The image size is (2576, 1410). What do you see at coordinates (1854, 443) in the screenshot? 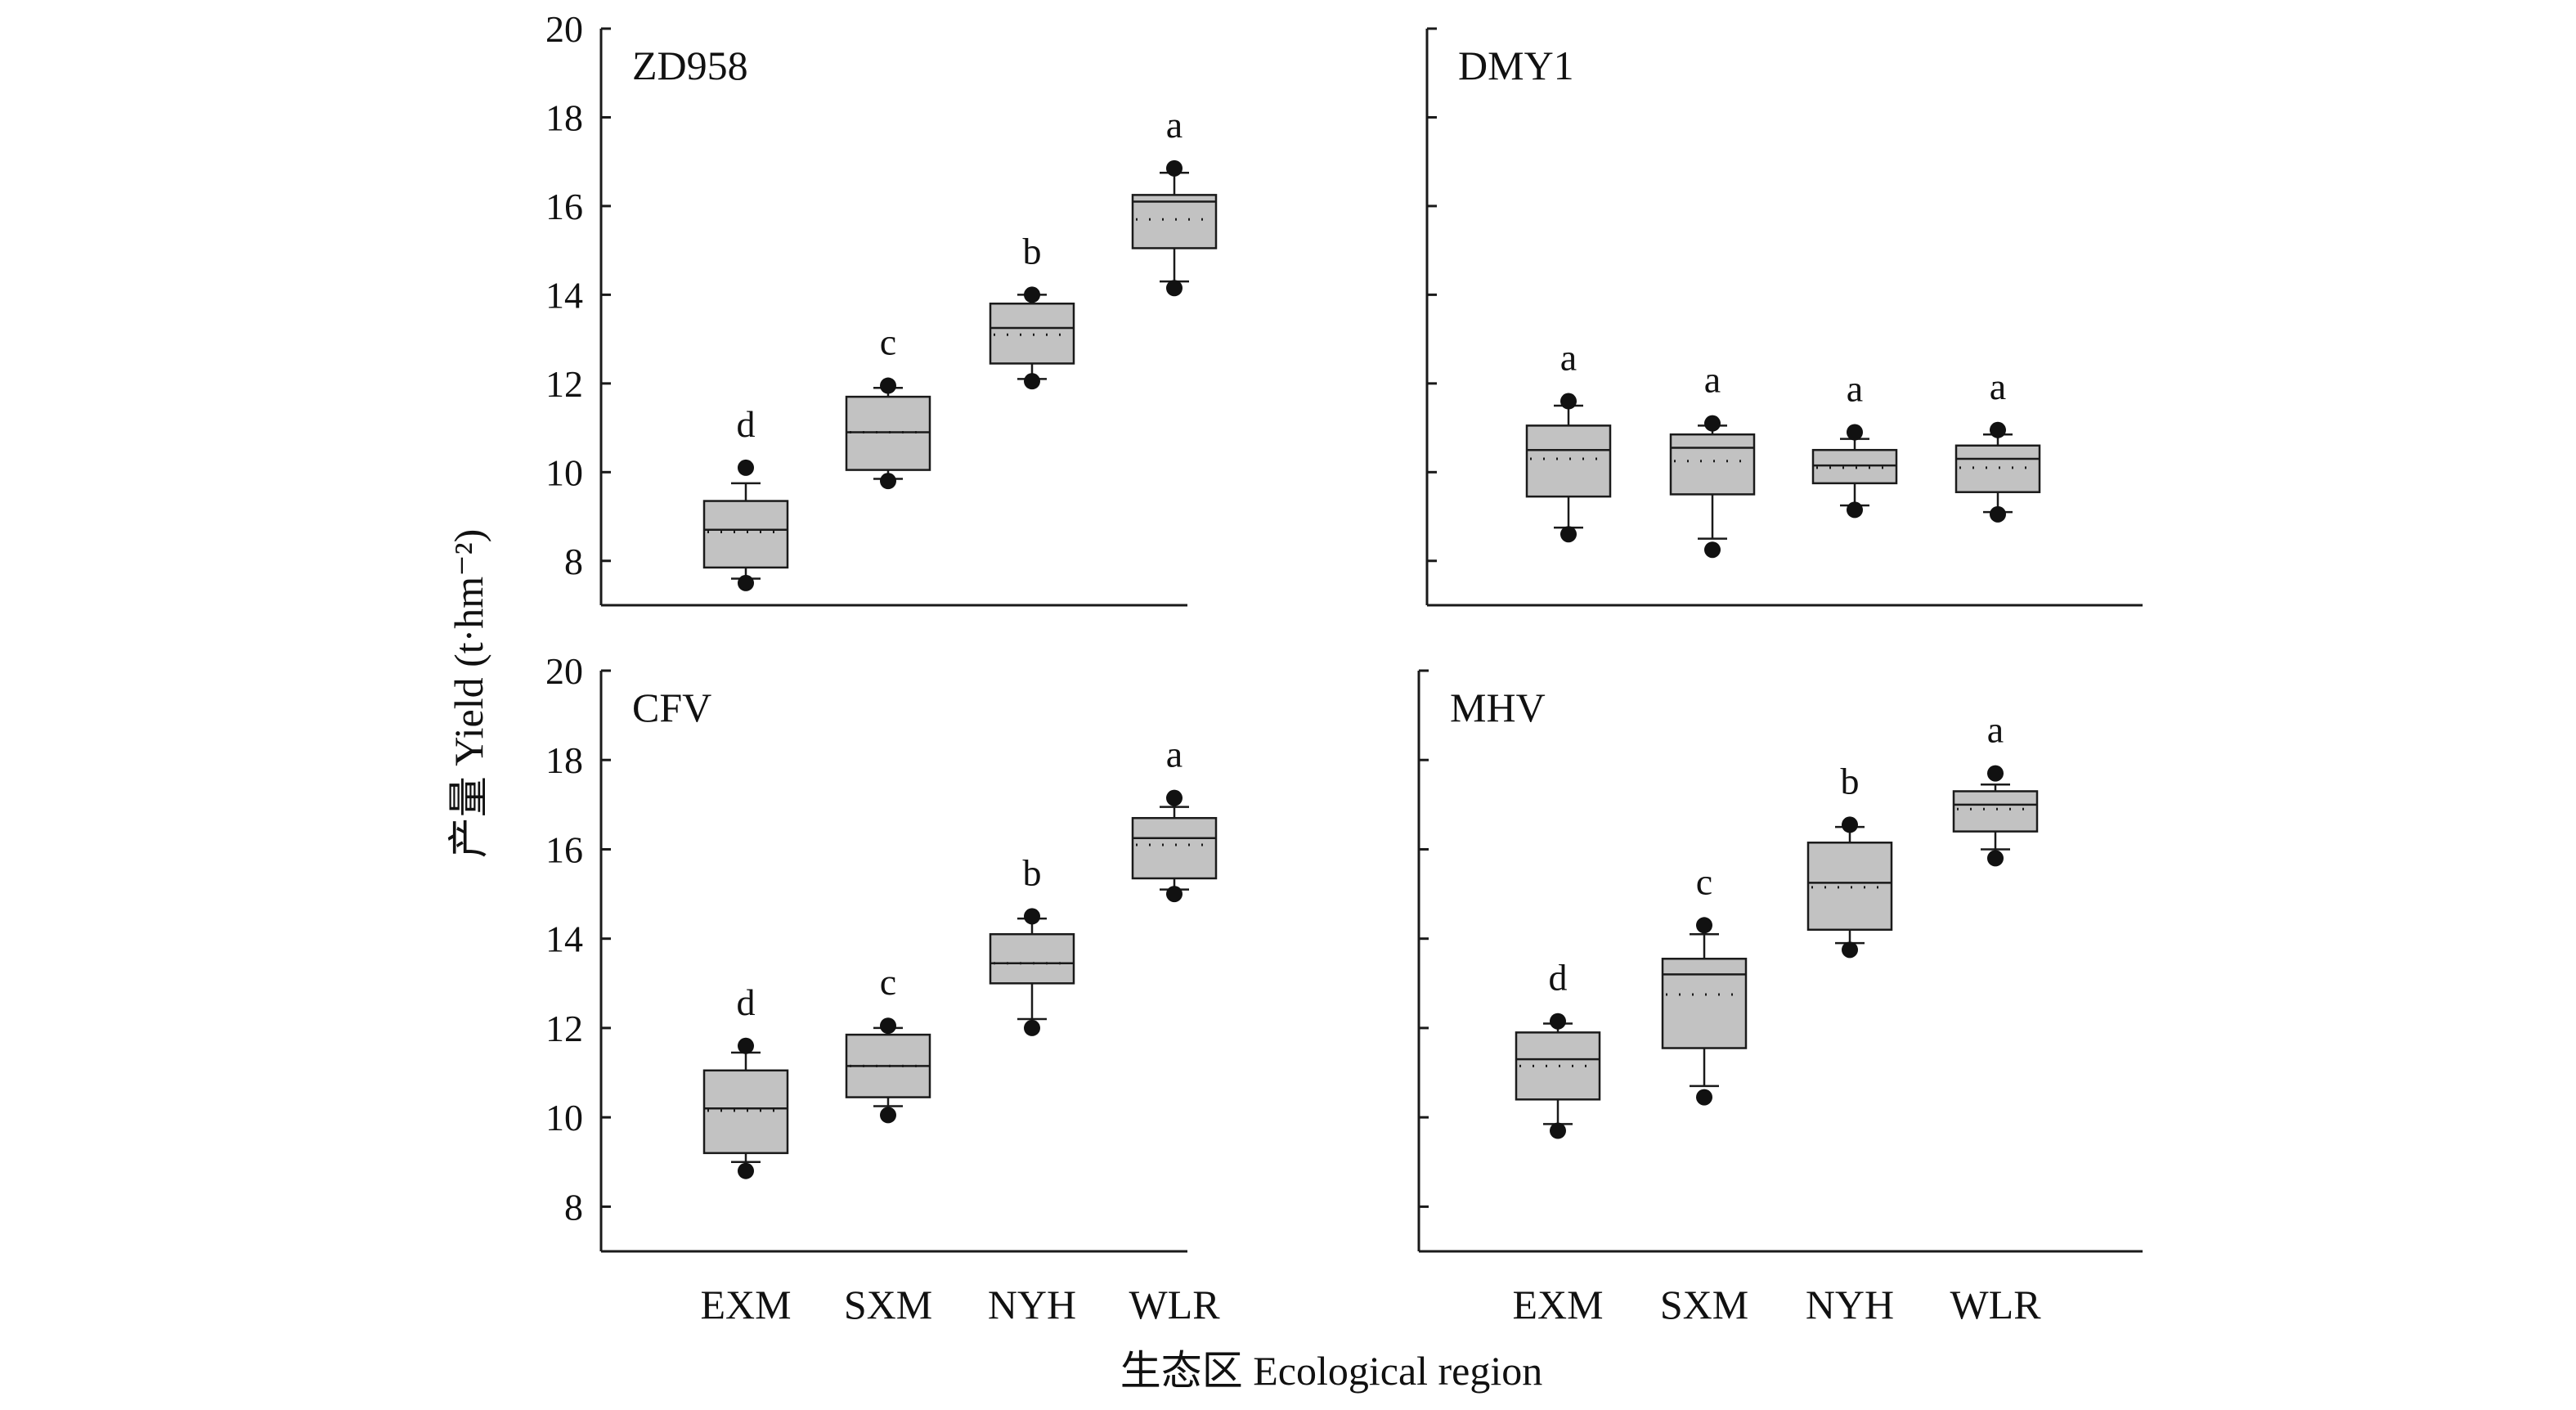
I see `box-nyh: a` at bounding box center [1854, 443].